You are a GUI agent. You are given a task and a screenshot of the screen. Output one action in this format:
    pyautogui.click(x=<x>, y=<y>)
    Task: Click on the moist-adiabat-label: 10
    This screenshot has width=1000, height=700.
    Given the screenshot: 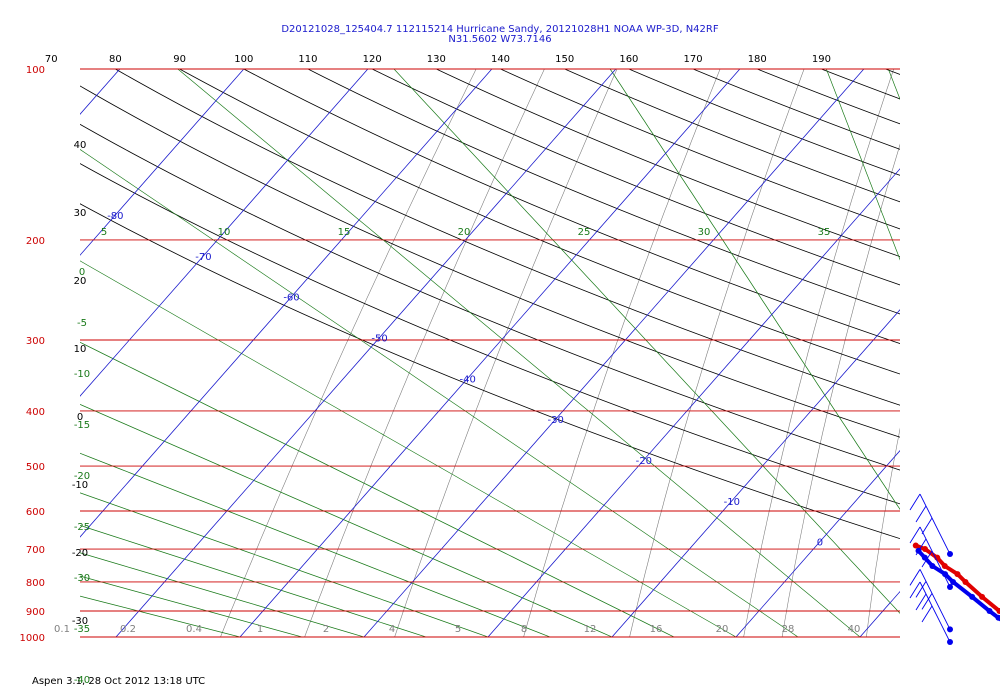 What is the action you would take?
    pyautogui.click(x=224, y=232)
    